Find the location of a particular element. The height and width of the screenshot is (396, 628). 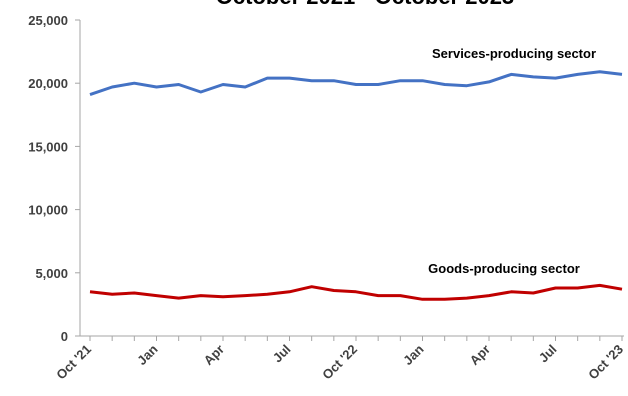

y-tick-label: 20,000 is located at coordinates (48, 83).